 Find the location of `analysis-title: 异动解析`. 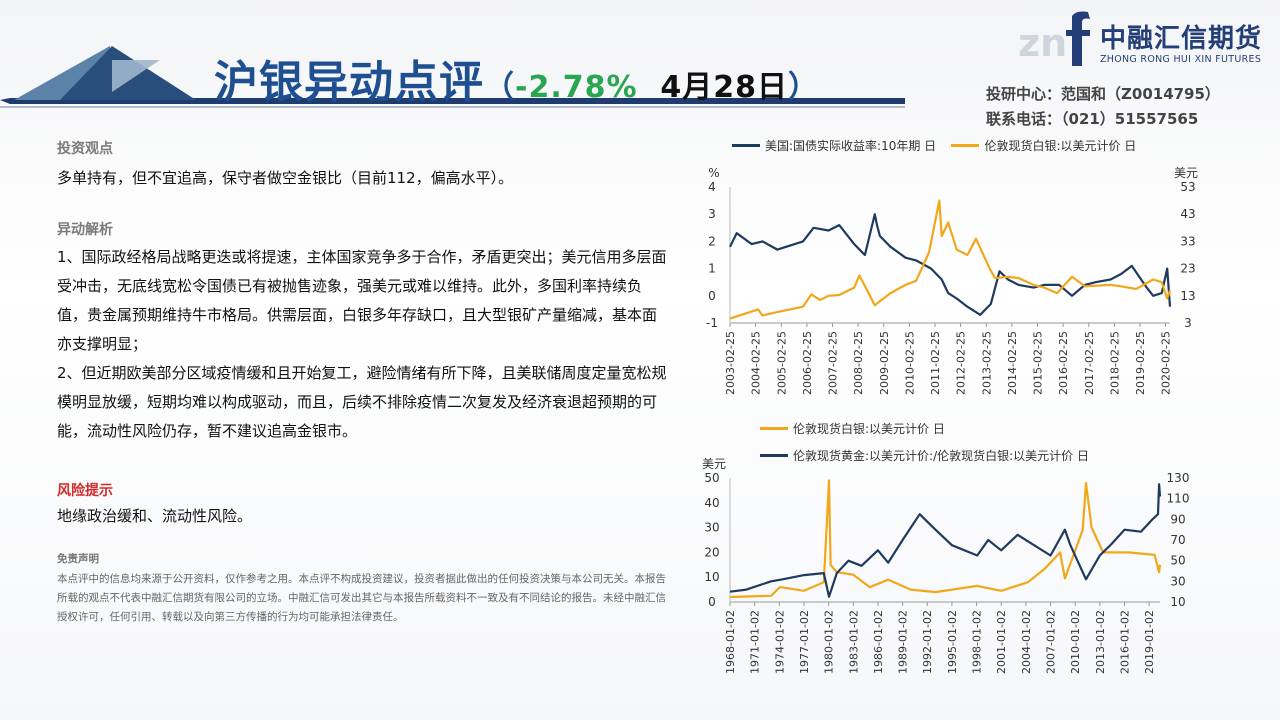

analysis-title: 异动解析 is located at coordinates (85, 230).